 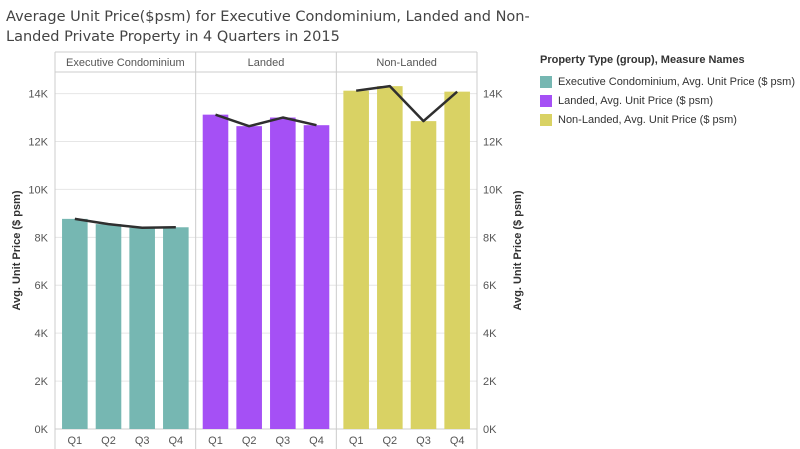 What do you see at coordinates (490, 334) in the screenshot?
I see `y-tick-right: 4K` at bounding box center [490, 334].